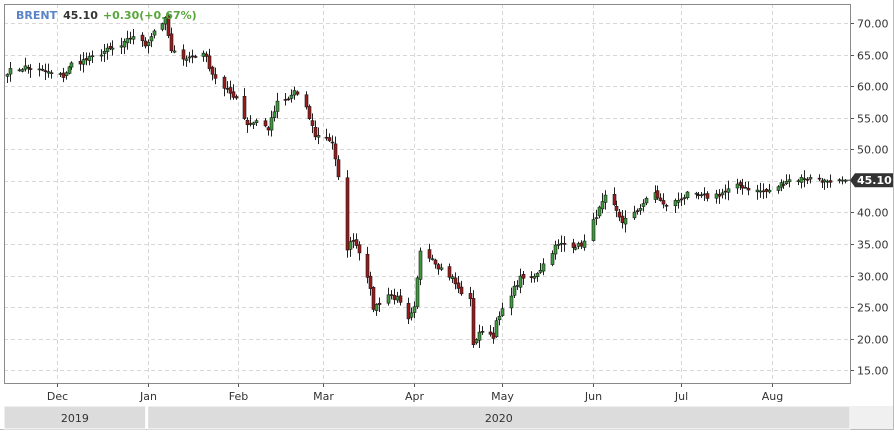 Image resolution: width=894 pixels, height=434 pixels. What do you see at coordinates (57, 396) in the screenshot?
I see `x-tick-label: Dec` at bounding box center [57, 396].